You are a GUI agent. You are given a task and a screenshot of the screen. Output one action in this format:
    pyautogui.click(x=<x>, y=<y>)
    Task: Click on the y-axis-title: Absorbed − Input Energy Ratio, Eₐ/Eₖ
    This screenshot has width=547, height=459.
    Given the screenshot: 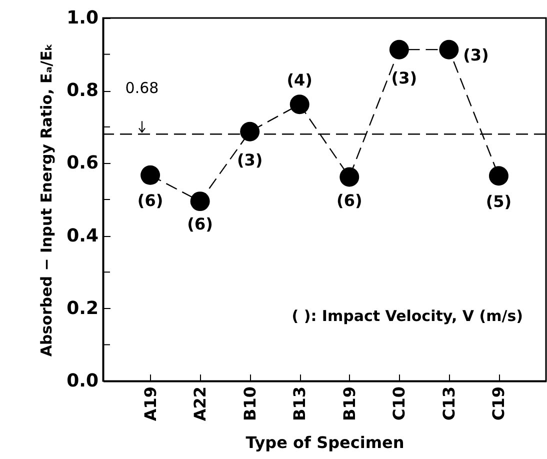 What is the action you would take?
    pyautogui.click(x=47, y=200)
    